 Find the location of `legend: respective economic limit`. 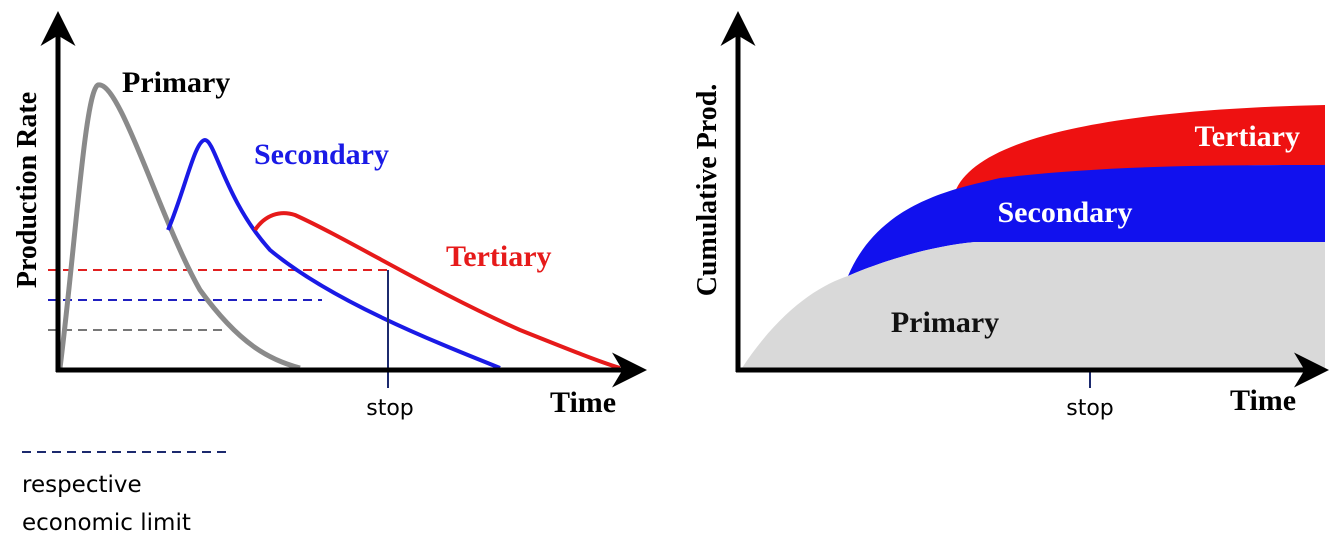

legend: respective economic limit is located at coordinates (125, 493).